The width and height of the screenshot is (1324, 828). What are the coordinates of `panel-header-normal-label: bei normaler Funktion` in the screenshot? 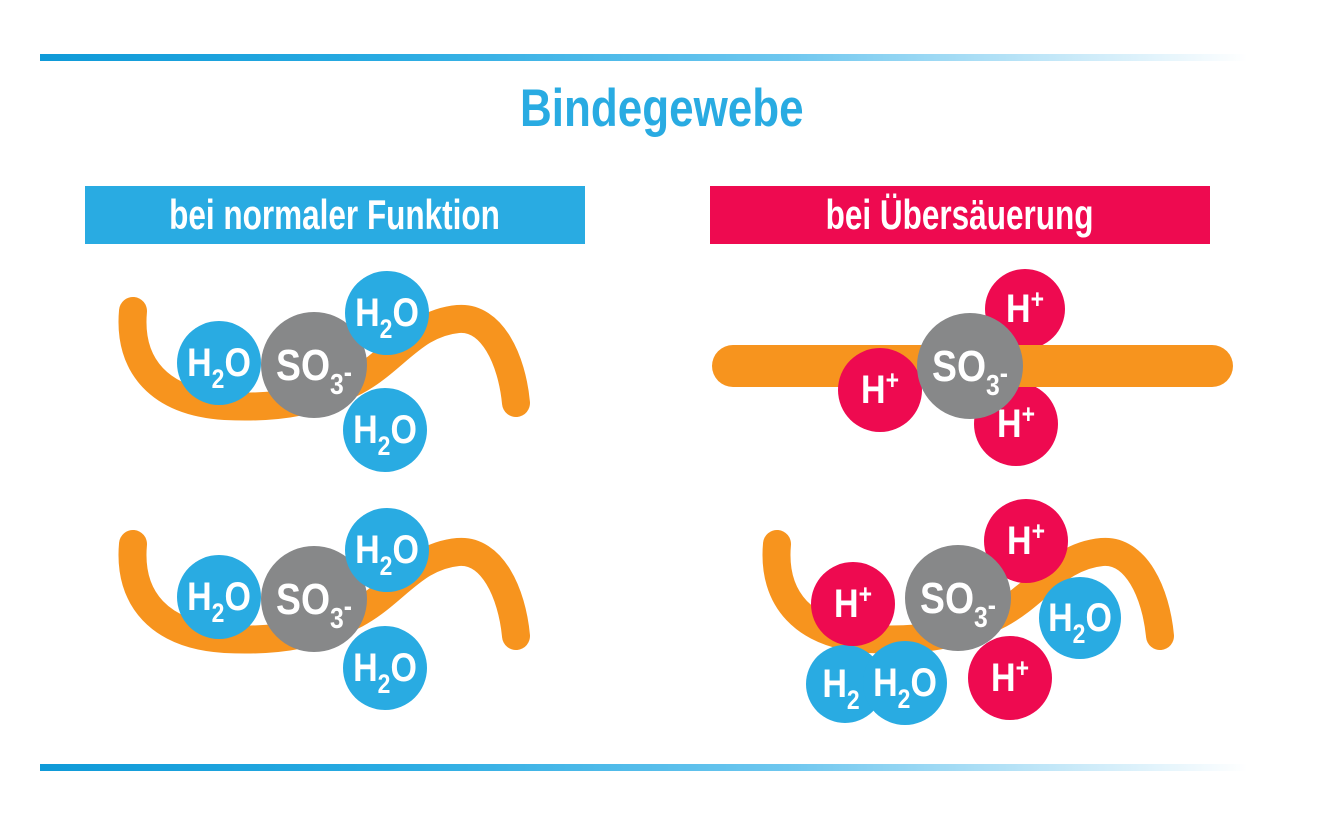 It's located at (335, 214).